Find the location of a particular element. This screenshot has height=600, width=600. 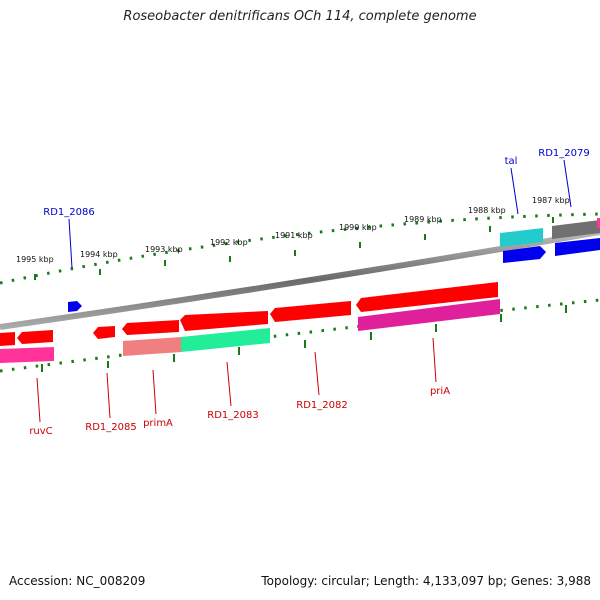

leader-RD1_2083 is located at coordinates (229, 384).